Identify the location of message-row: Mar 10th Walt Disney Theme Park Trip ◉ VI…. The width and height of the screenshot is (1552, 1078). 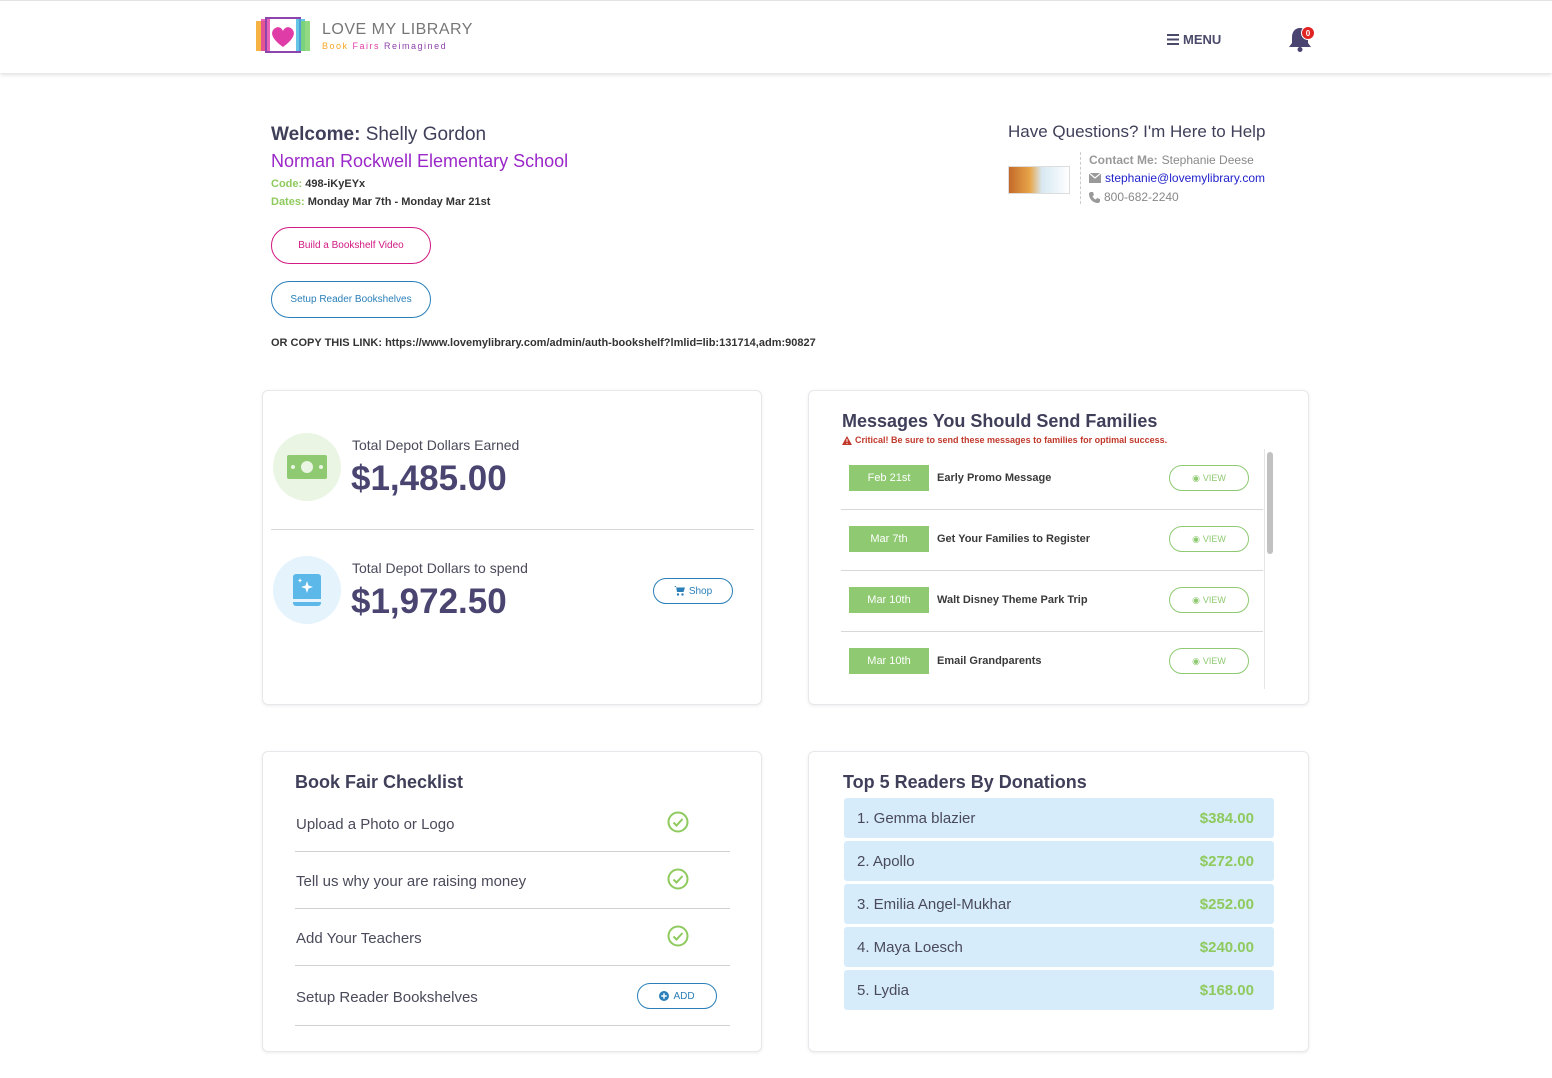
(1052, 601).